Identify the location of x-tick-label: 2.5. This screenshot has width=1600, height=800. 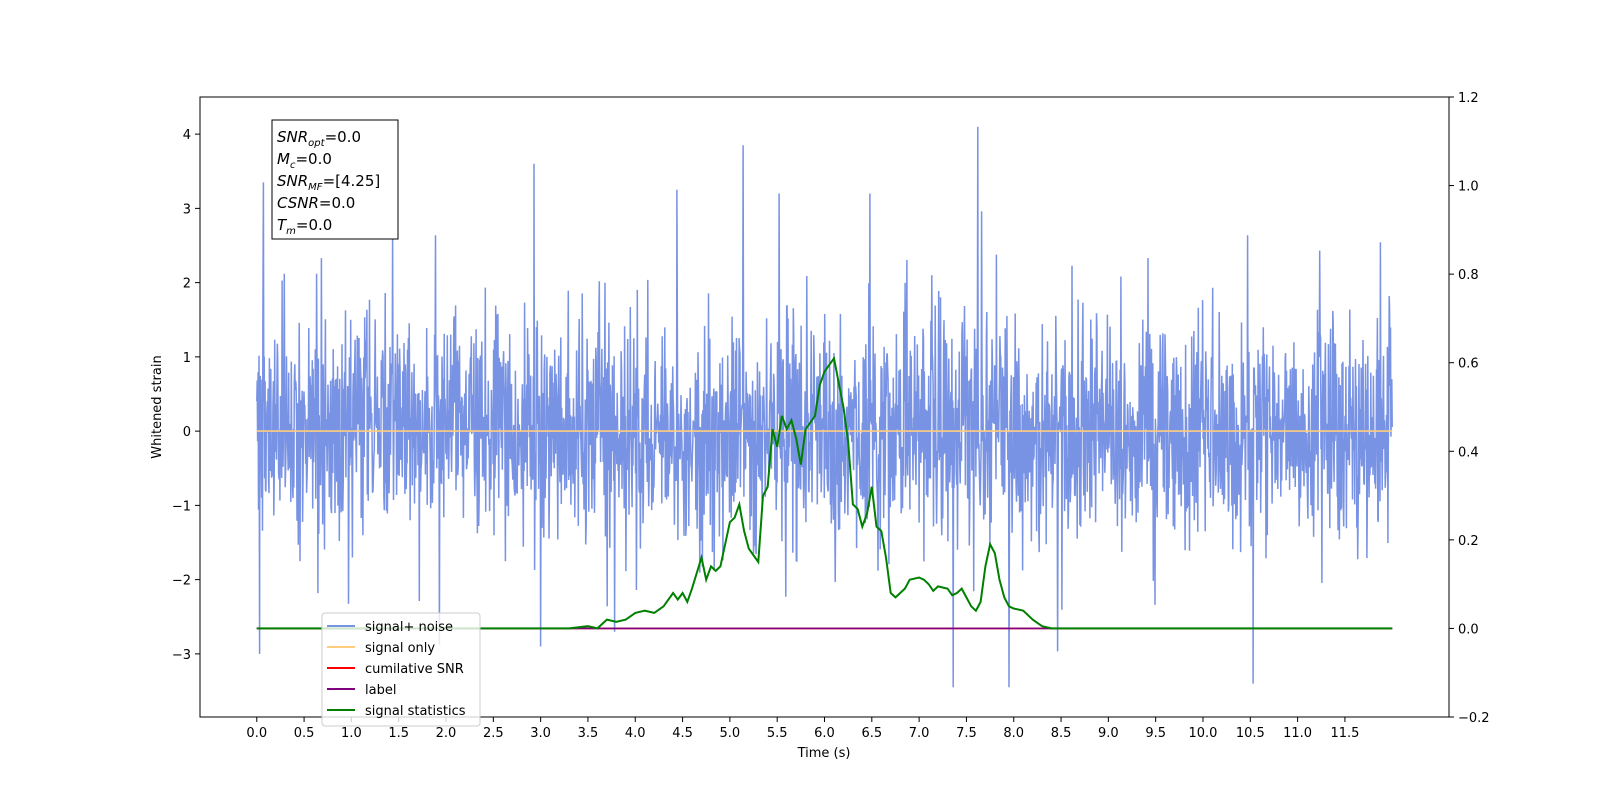
(493, 733).